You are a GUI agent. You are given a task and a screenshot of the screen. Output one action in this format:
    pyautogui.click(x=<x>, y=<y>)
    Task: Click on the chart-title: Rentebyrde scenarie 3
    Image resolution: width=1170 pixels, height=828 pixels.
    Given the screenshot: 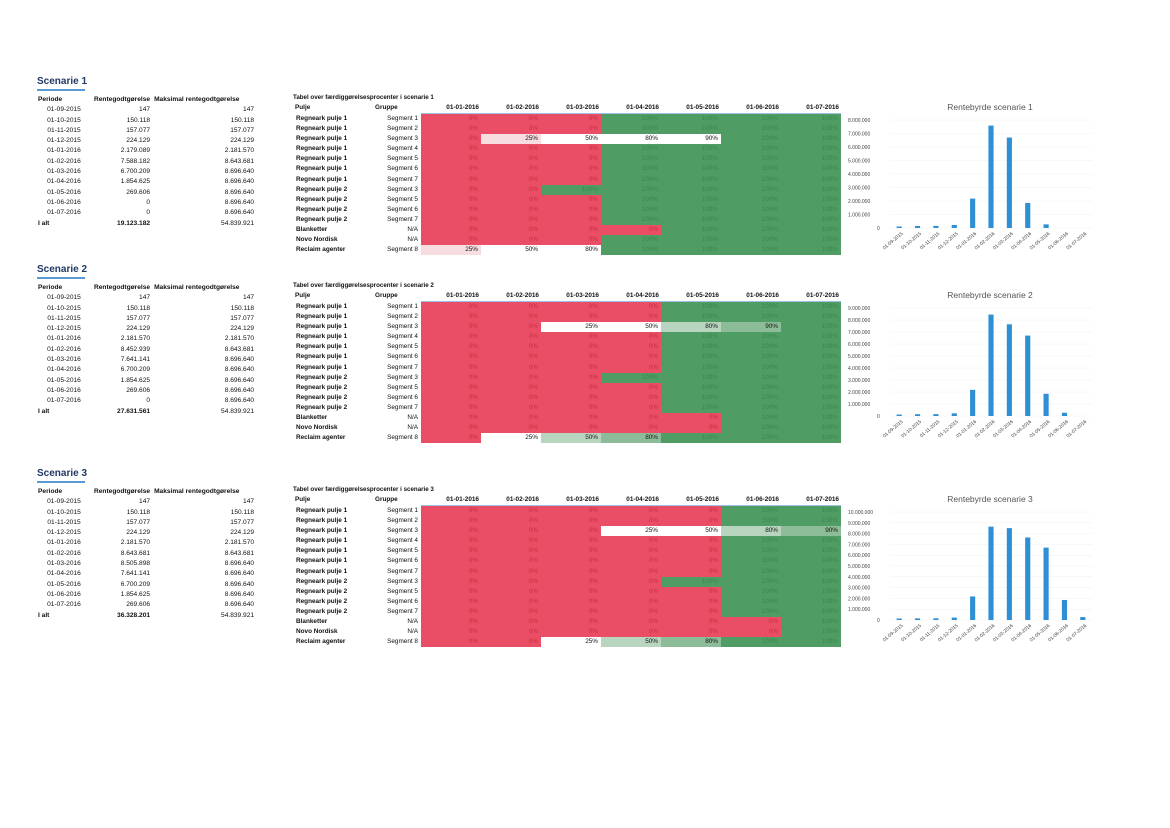 What is the action you would take?
    pyautogui.click(x=990, y=499)
    